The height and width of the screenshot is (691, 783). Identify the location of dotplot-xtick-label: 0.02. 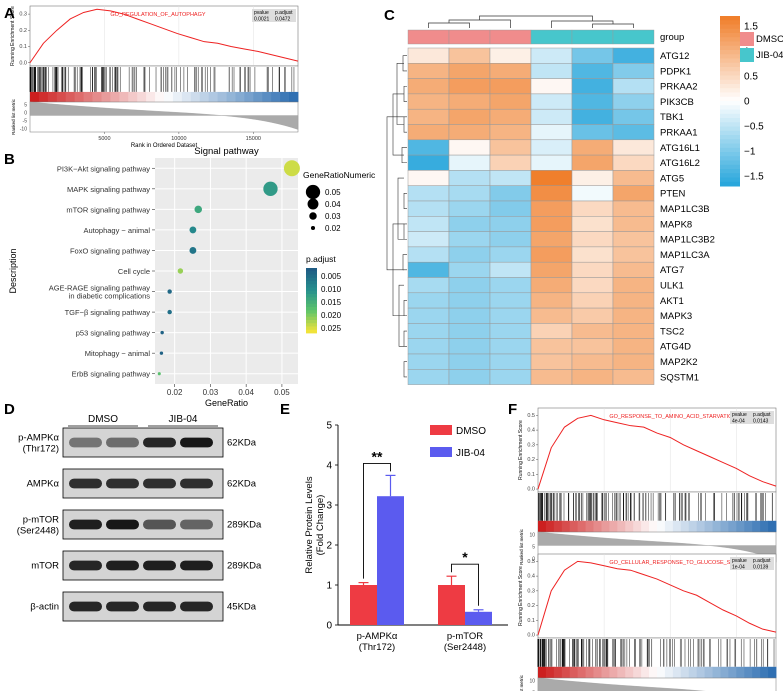
(175, 392).